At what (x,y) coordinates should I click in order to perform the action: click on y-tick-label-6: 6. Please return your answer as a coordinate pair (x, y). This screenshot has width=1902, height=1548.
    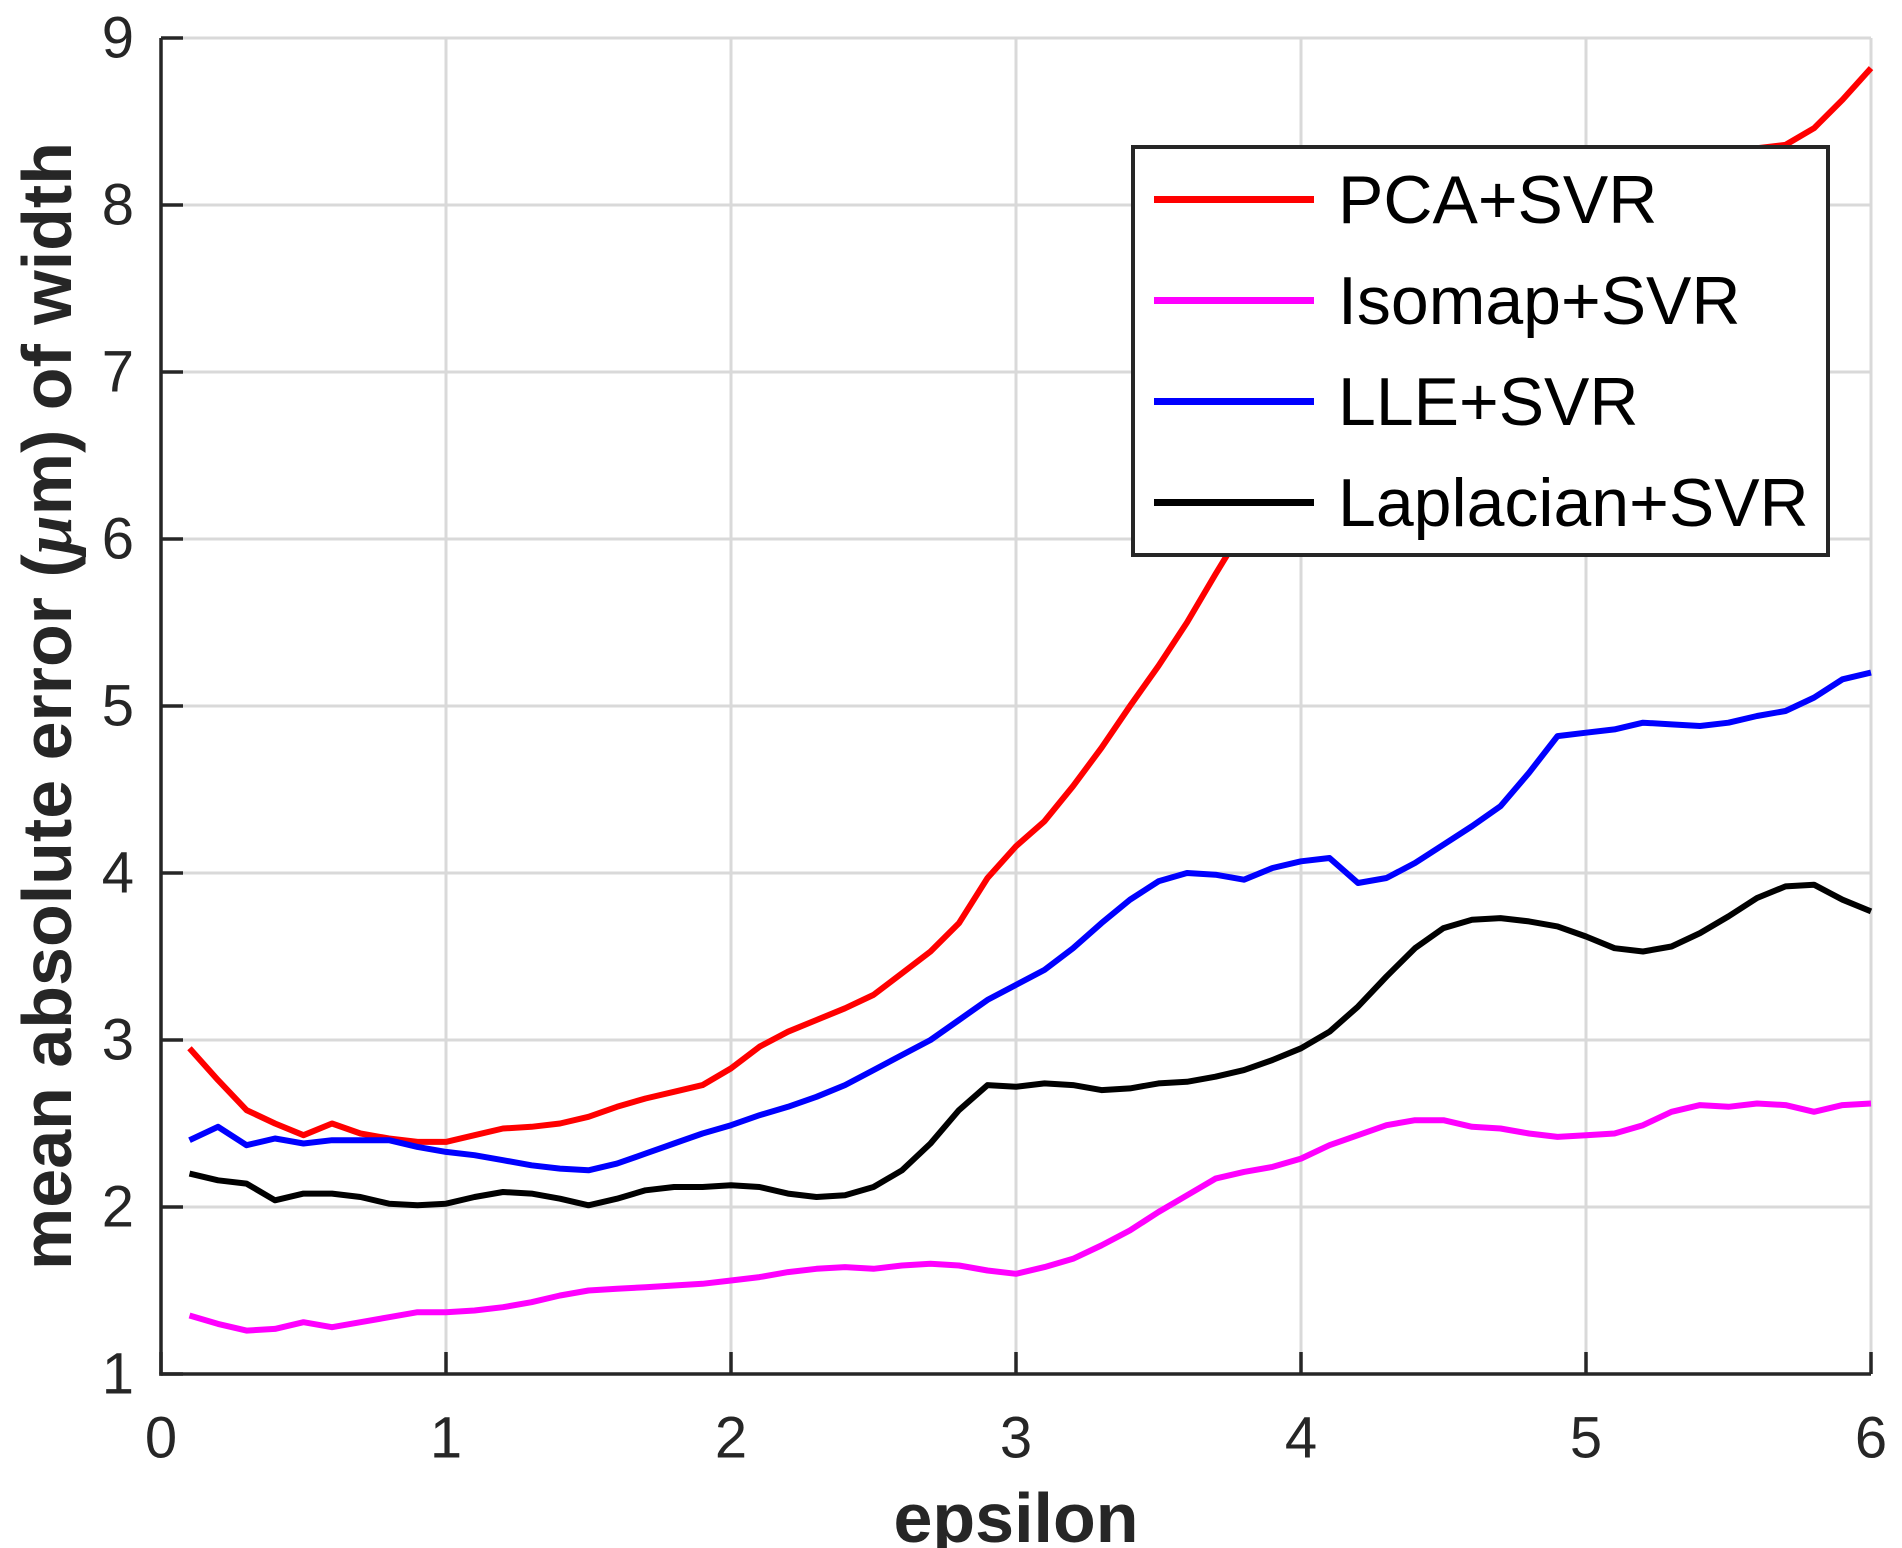
    Looking at the image, I should click on (118, 539).